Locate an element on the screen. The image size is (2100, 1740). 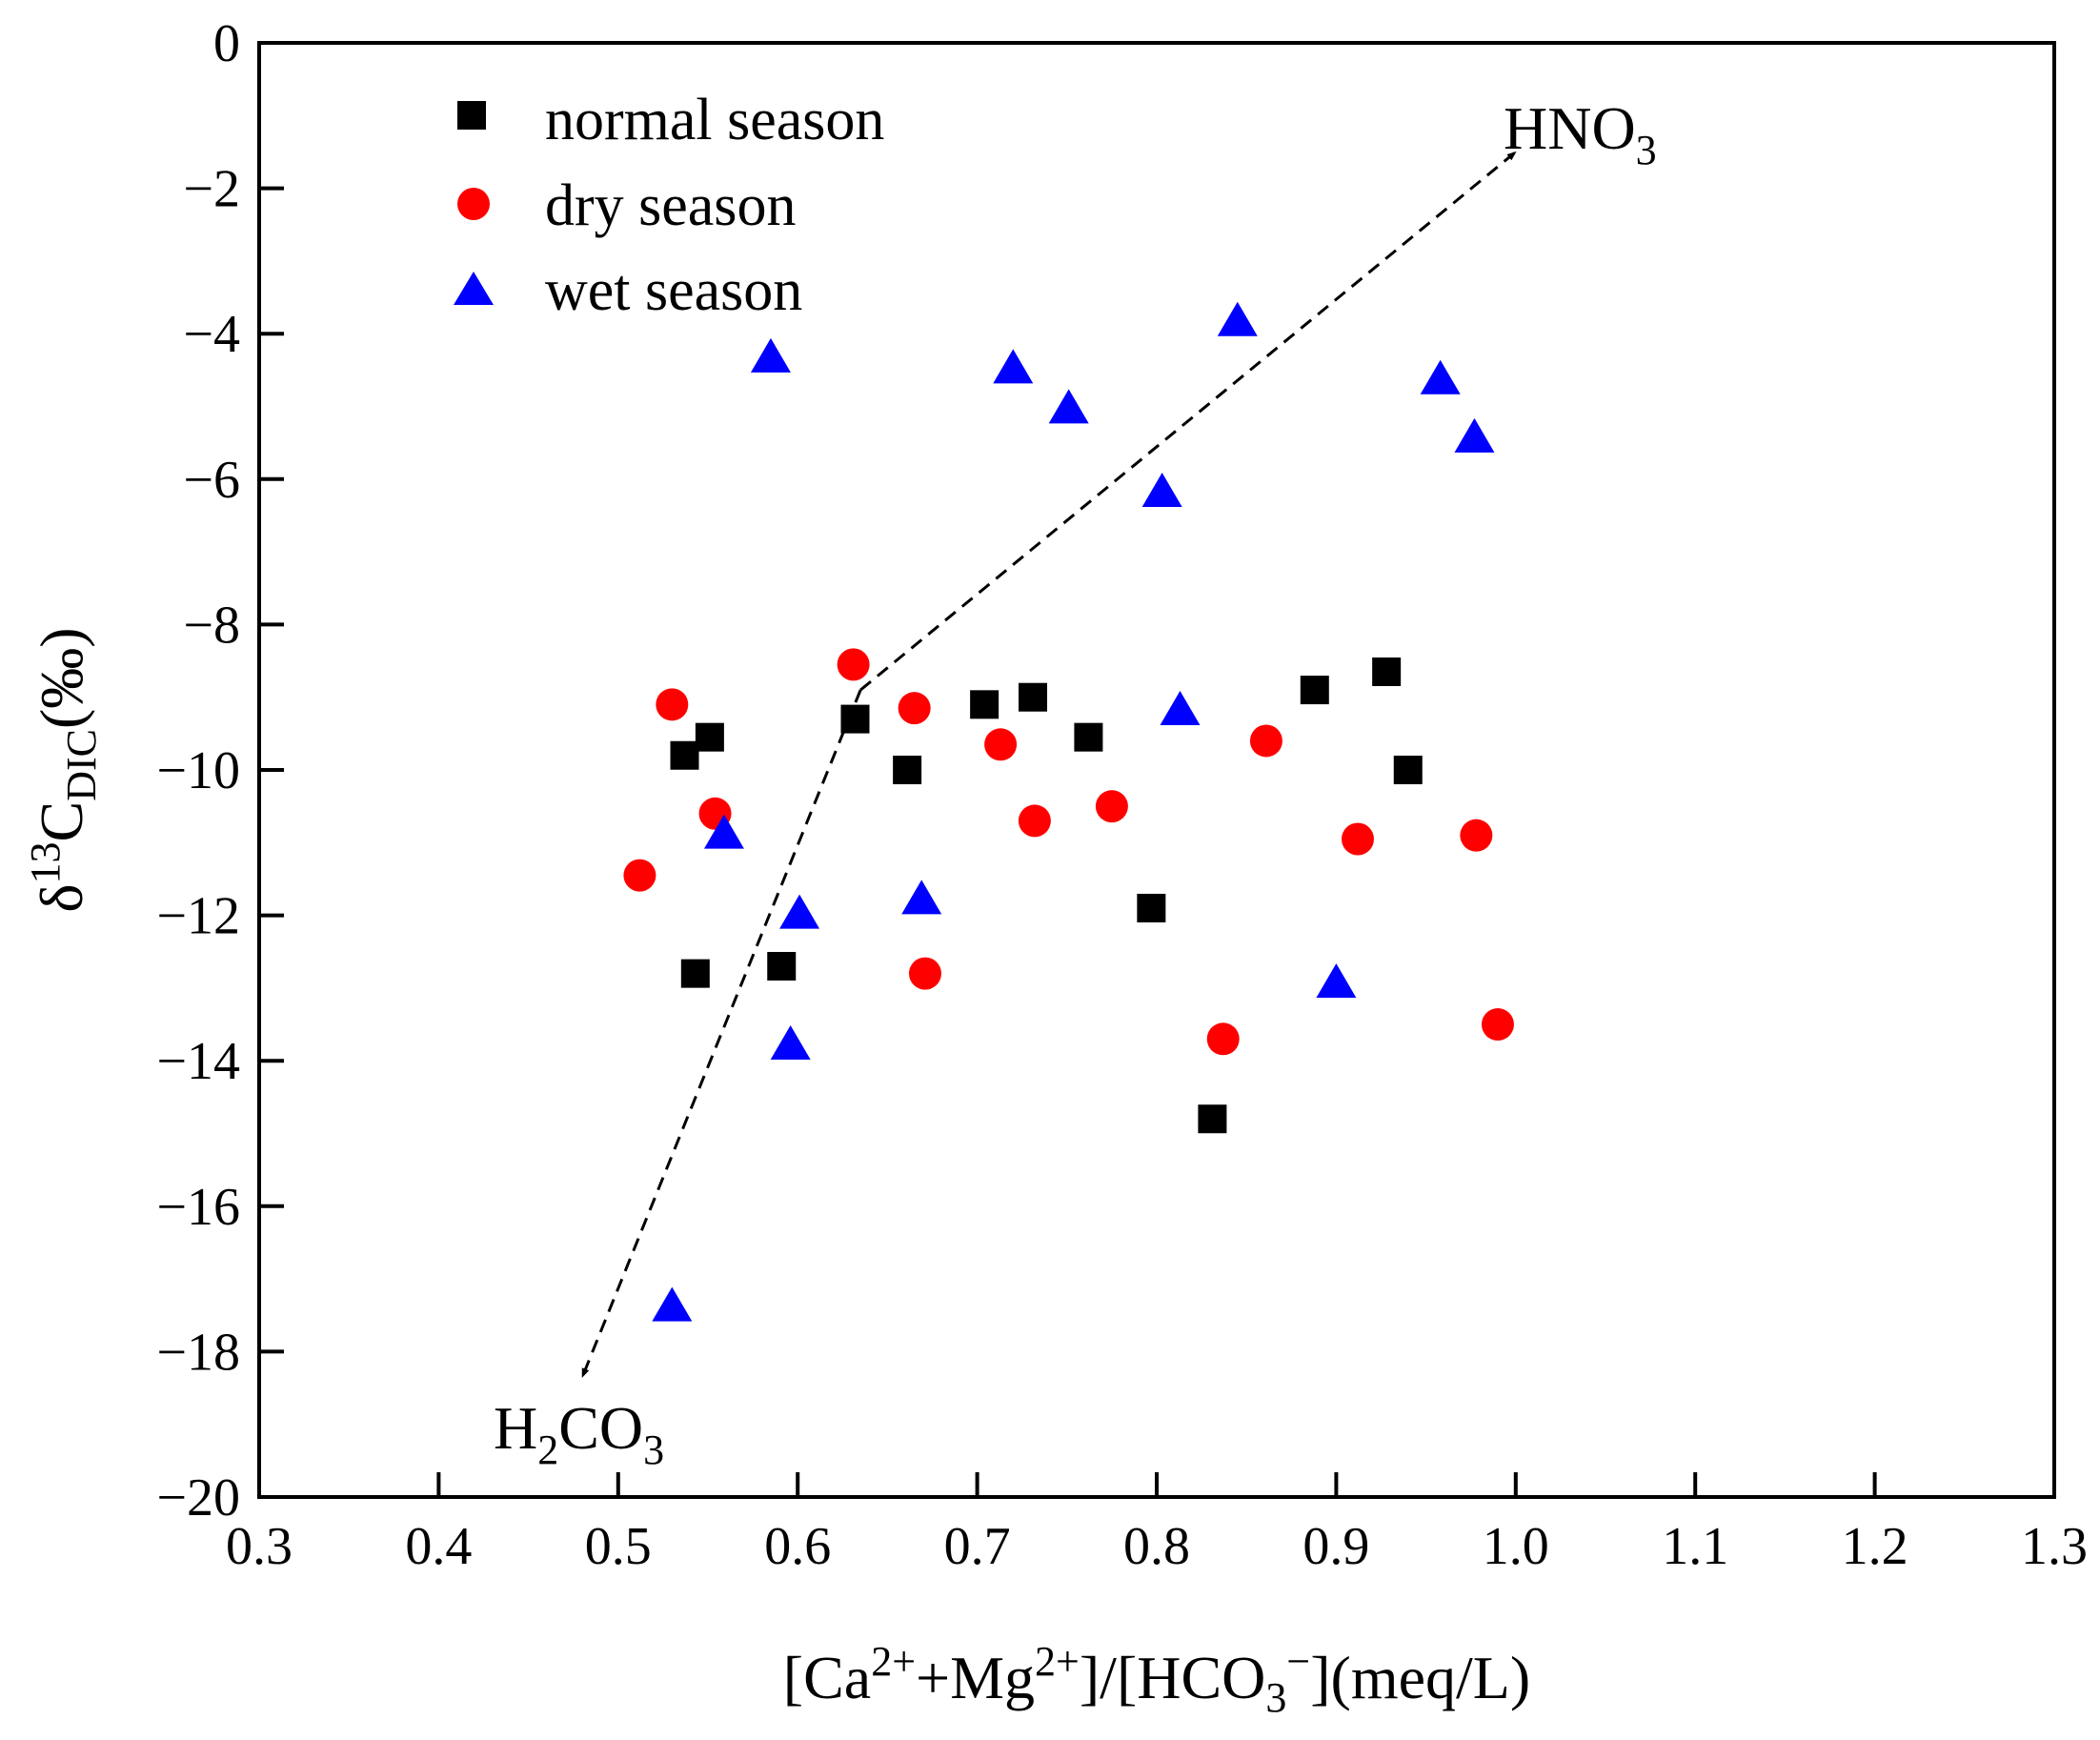
legend-label-dry-season: dry season is located at coordinates (670, 205).